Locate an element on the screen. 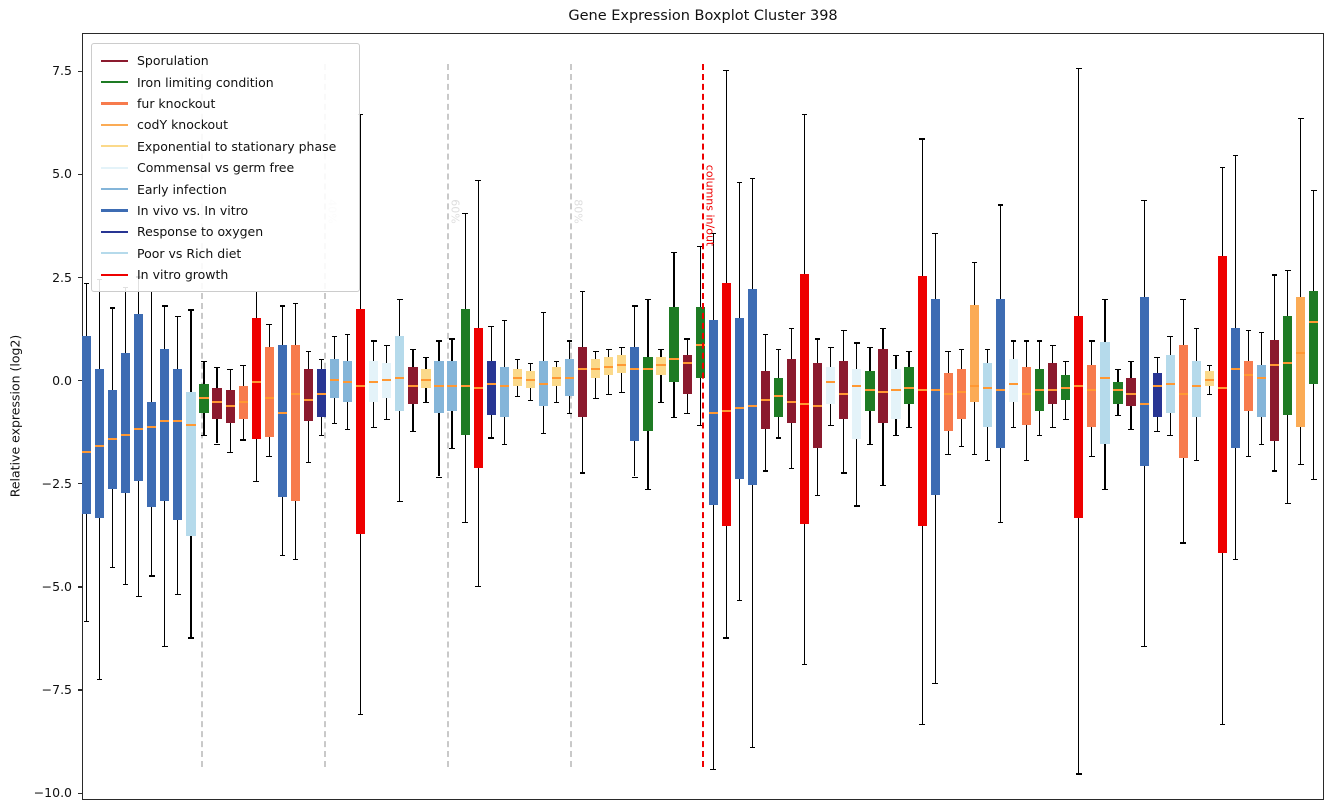 The image size is (1331, 812). legend-item: Commensal vs germ free is located at coordinates (225, 167).